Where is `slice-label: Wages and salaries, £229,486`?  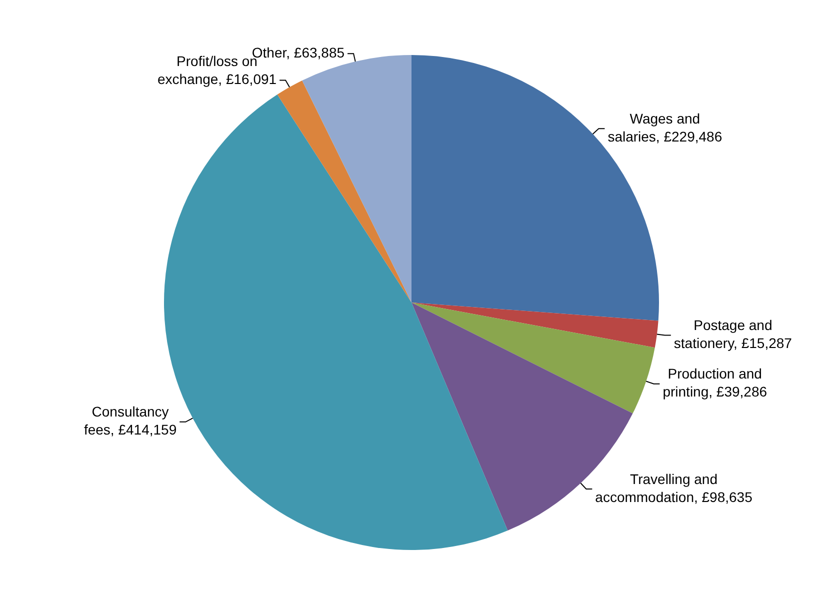 slice-label: Wages and salaries, £229,486 is located at coordinates (665, 127).